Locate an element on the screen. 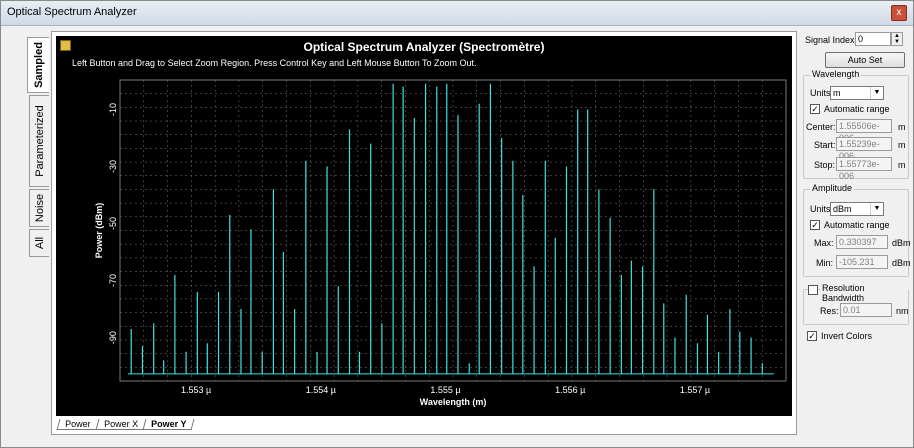  start-field: 1.55239e-006 is located at coordinates (864, 149).